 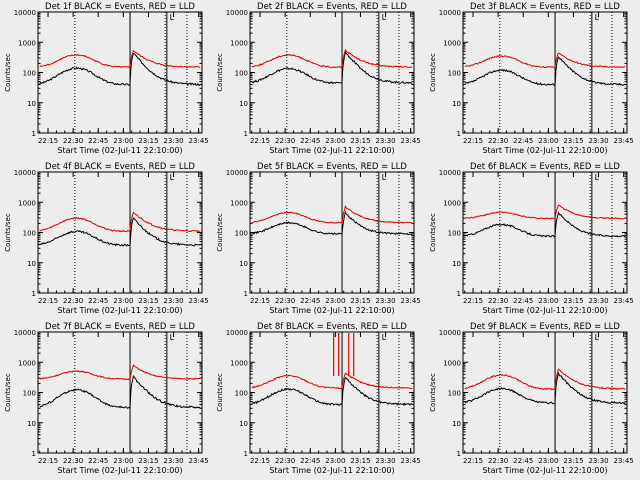 I want to click on chart-title: Det 5f BLACK = Events, RED = LLD, so click(x=332, y=167).